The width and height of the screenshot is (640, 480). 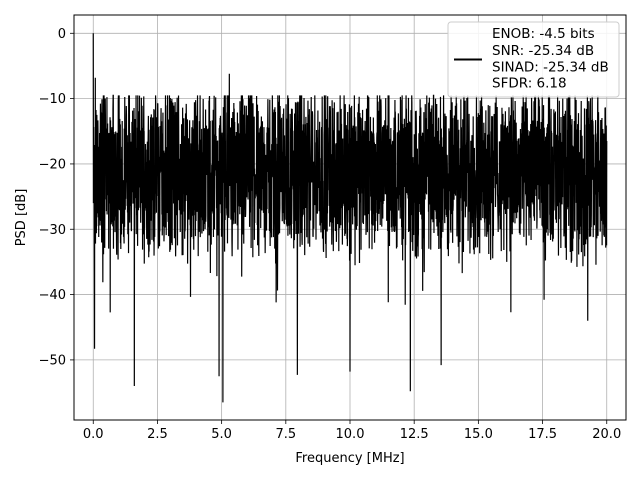 What do you see at coordinates (62, 34) in the screenshot?
I see `y-tick-label: 0` at bounding box center [62, 34].